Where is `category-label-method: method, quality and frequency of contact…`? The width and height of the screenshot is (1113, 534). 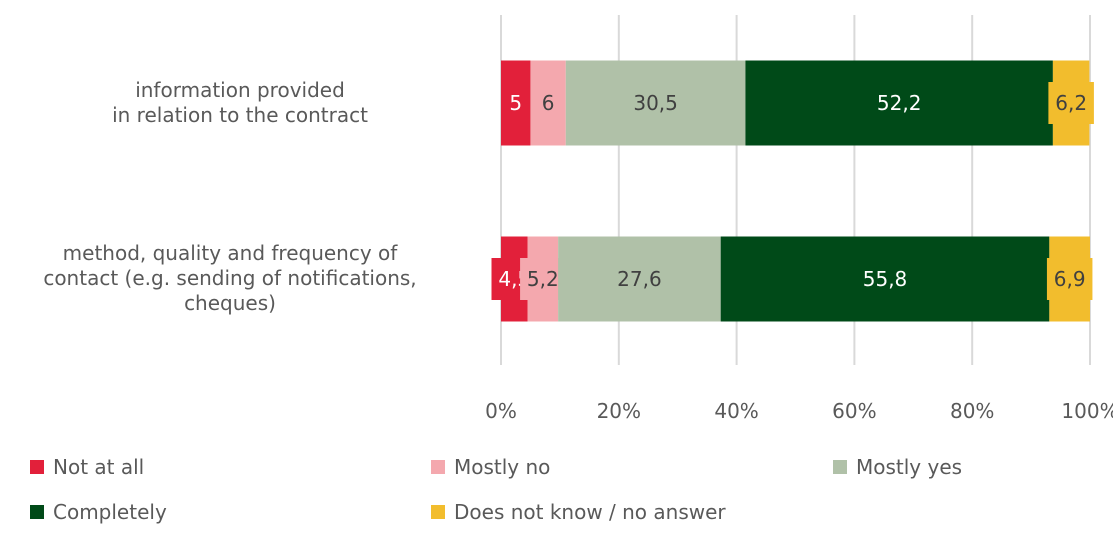
category-label-method: method, quality and frequency of contact… is located at coordinates (230, 278).